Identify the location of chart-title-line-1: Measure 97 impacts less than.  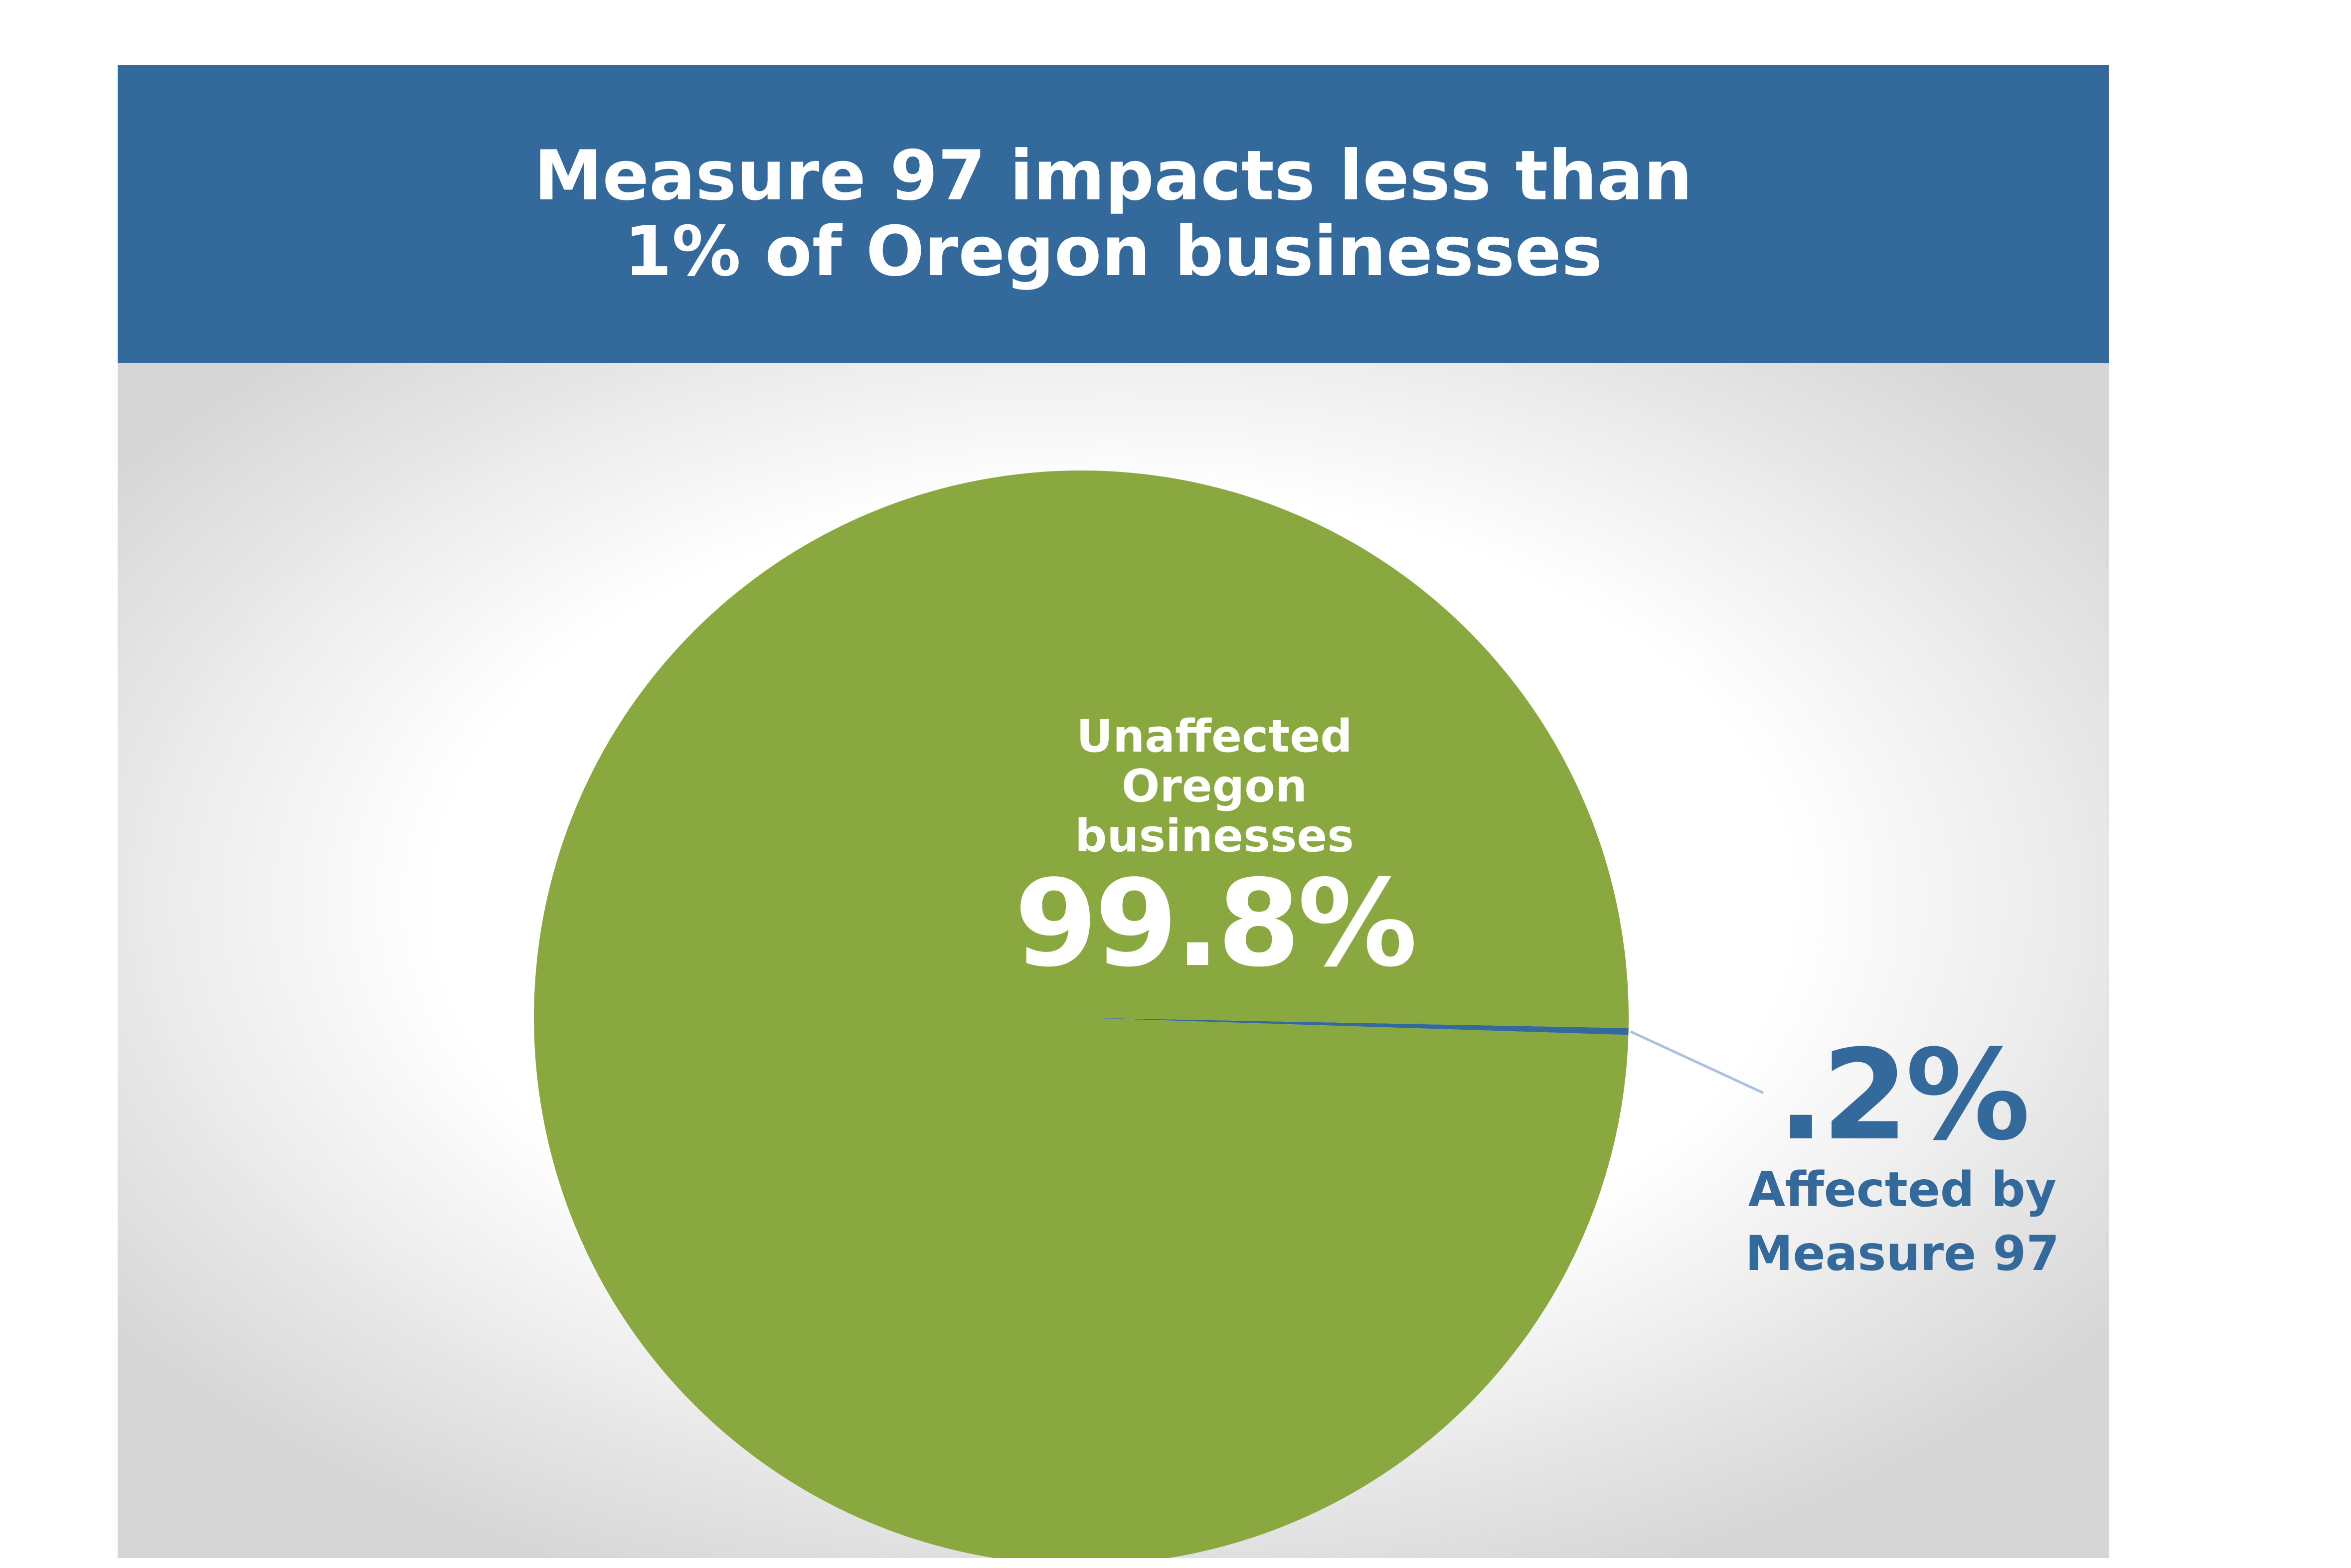
(1113, 176).